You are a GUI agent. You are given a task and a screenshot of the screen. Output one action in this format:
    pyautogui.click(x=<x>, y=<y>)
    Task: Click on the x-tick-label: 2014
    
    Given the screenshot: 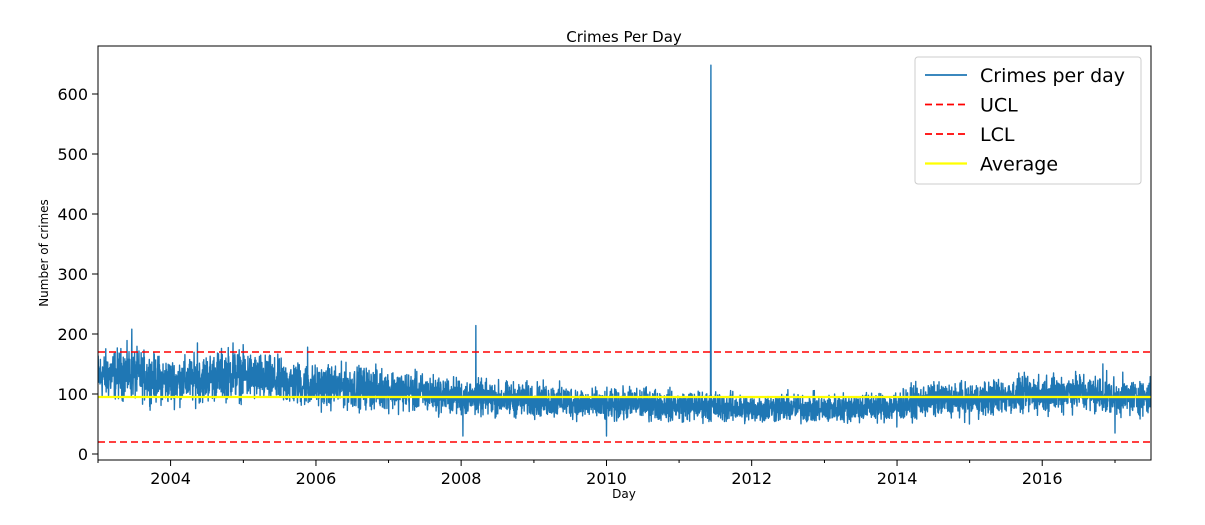 What is the action you would take?
    pyautogui.click(x=897, y=478)
    